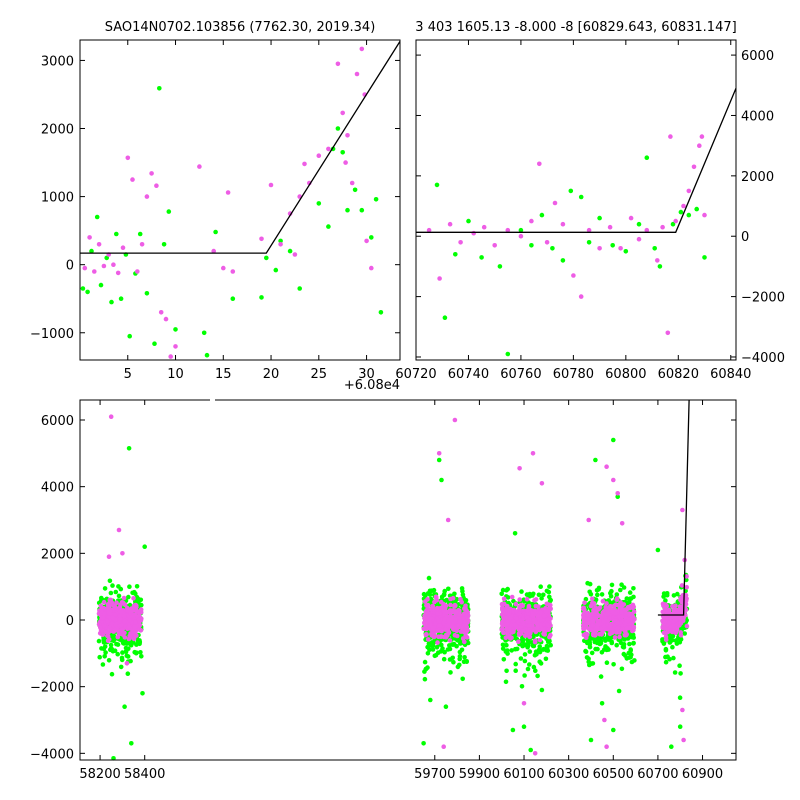  I want to click on x-tick-label: 60740, so click(468, 374).